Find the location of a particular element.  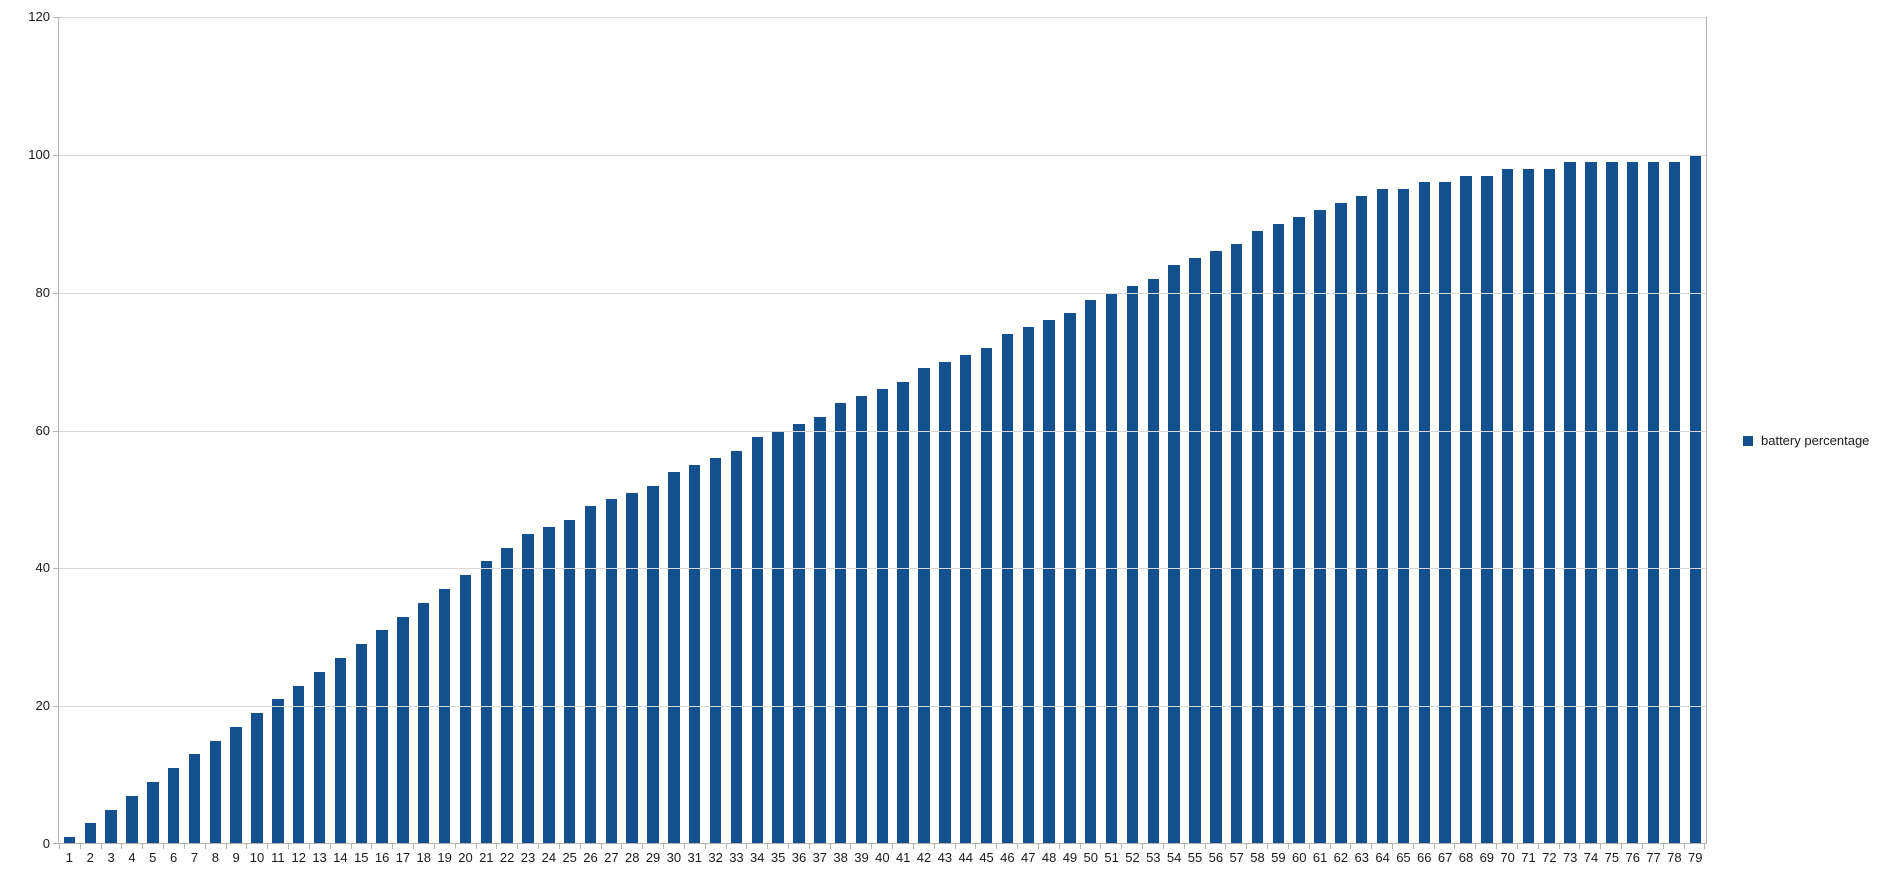

x-axis-label-52: 52 is located at coordinates (1132, 857).